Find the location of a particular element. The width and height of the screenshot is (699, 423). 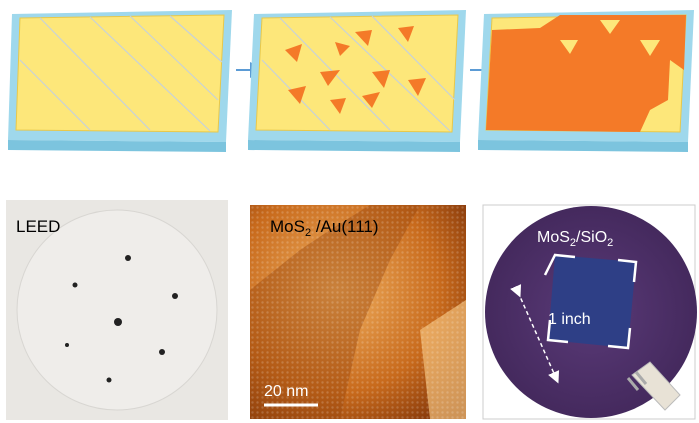

label-part: /Au(111) is located at coordinates (344, 226).